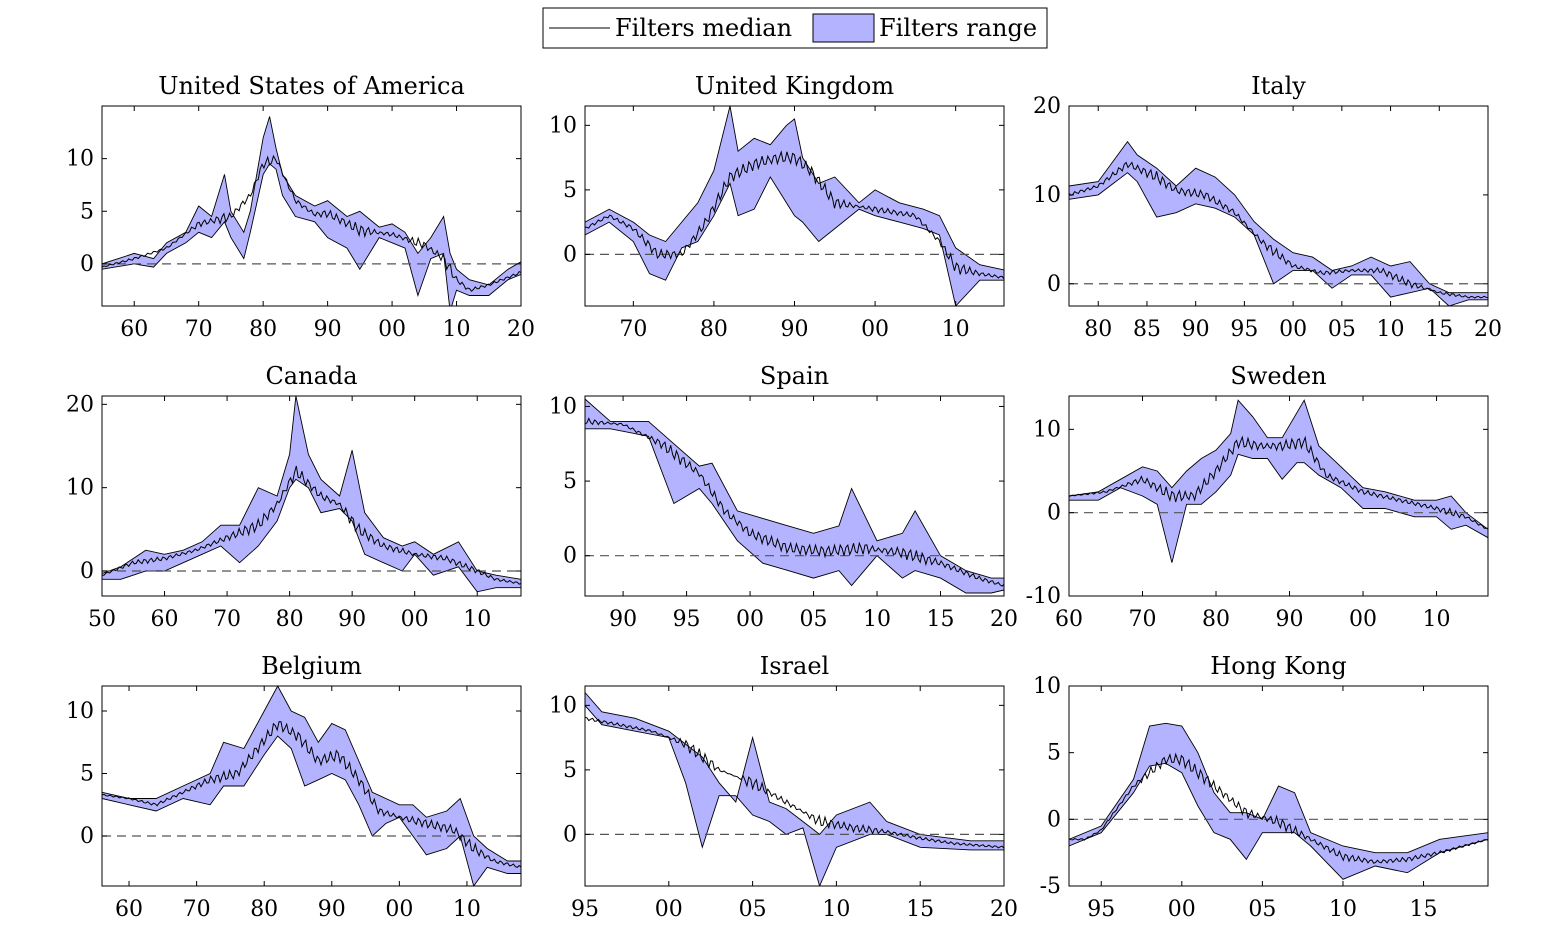 Image resolution: width=1563 pixels, height=938 pixels. What do you see at coordinates (80, 404) in the screenshot?
I see `y-tick-label: 20` at bounding box center [80, 404].